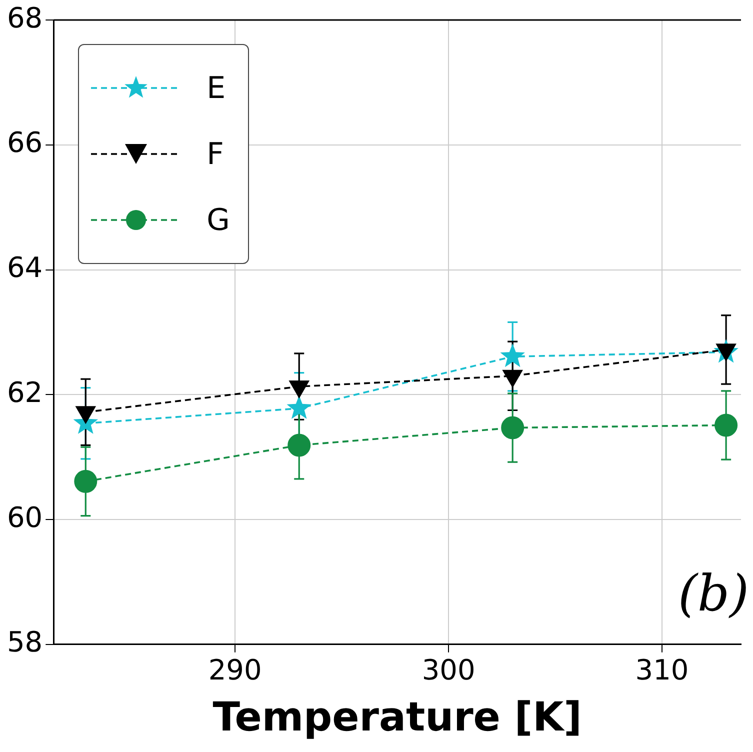  I want to click on y-tick-label: 62, so click(24, 392).